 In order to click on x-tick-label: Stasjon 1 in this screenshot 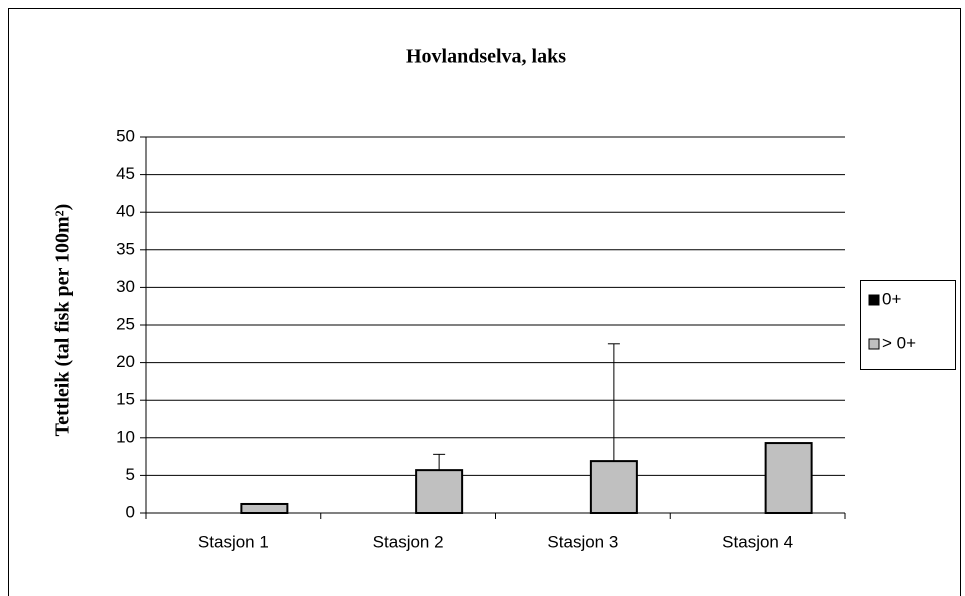, I will do `click(233, 541)`.